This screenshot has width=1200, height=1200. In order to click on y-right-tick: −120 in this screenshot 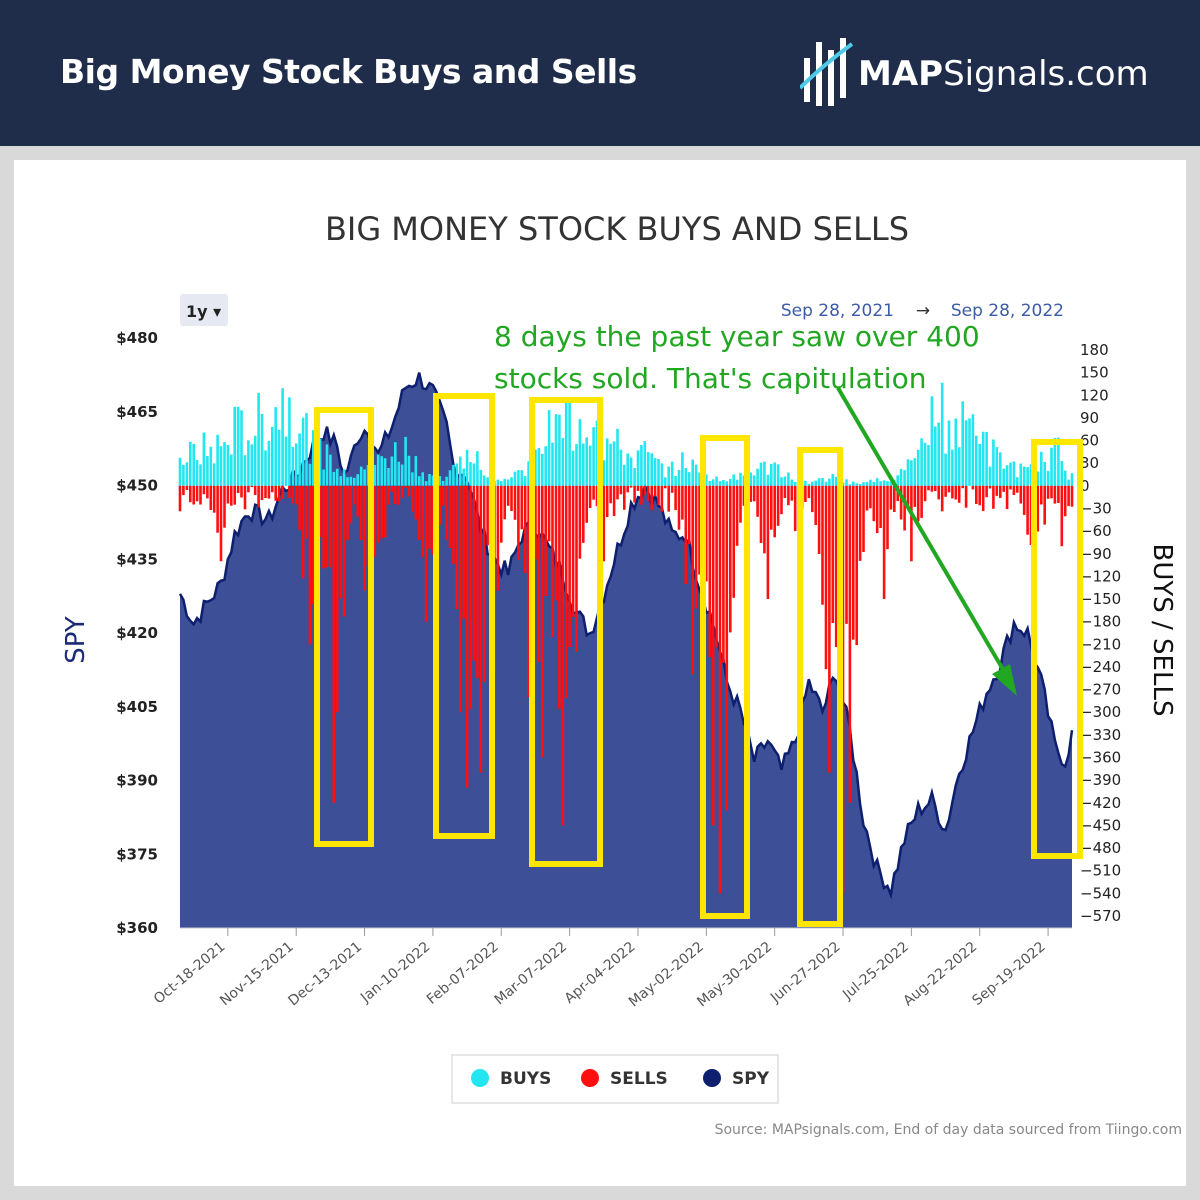, I will do `click(1100, 576)`.